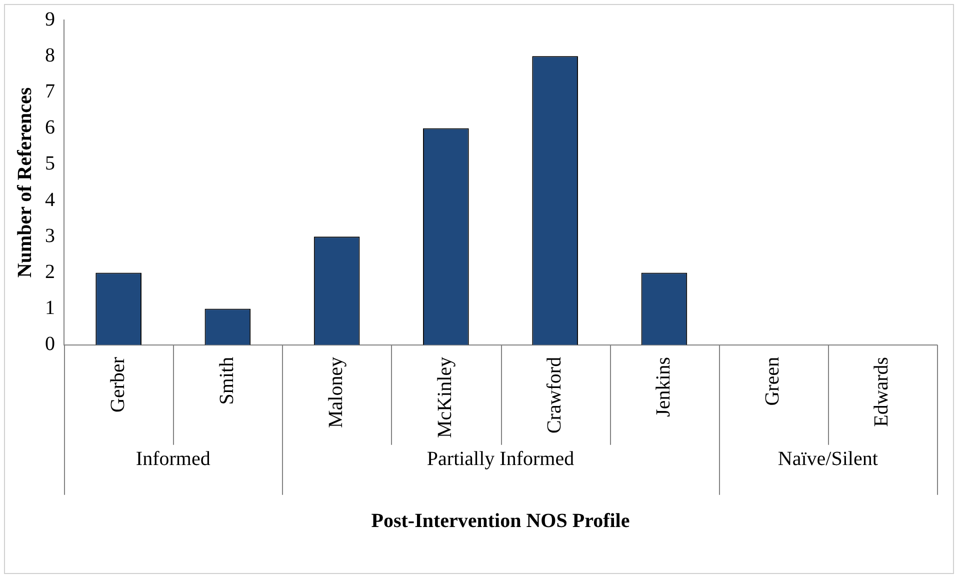 This screenshot has width=957, height=578. I want to click on y-tick-label: 7, so click(50, 91).